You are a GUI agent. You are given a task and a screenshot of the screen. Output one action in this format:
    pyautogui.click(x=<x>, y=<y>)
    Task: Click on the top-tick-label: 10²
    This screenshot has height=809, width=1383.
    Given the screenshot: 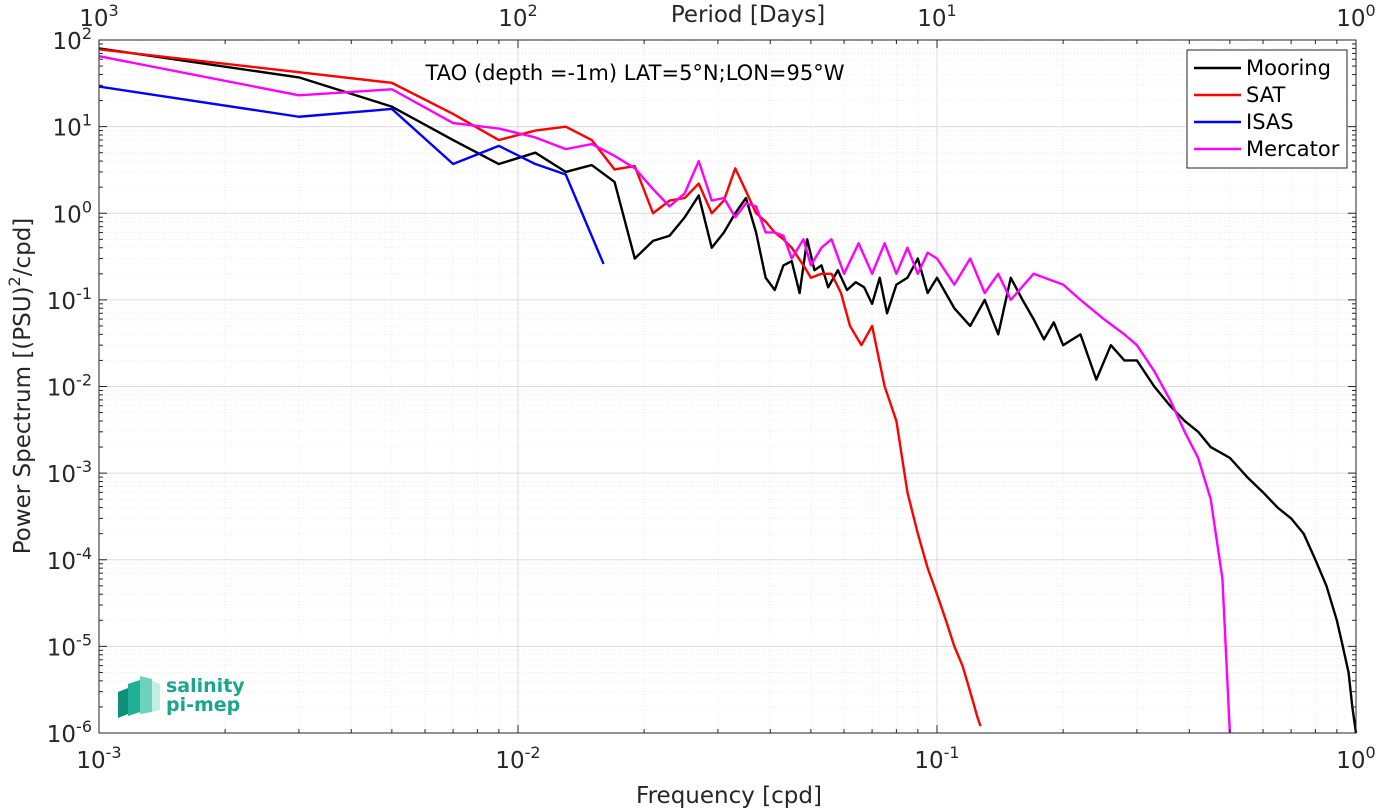 What is the action you would take?
    pyautogui.click(x=517, y=16)
    